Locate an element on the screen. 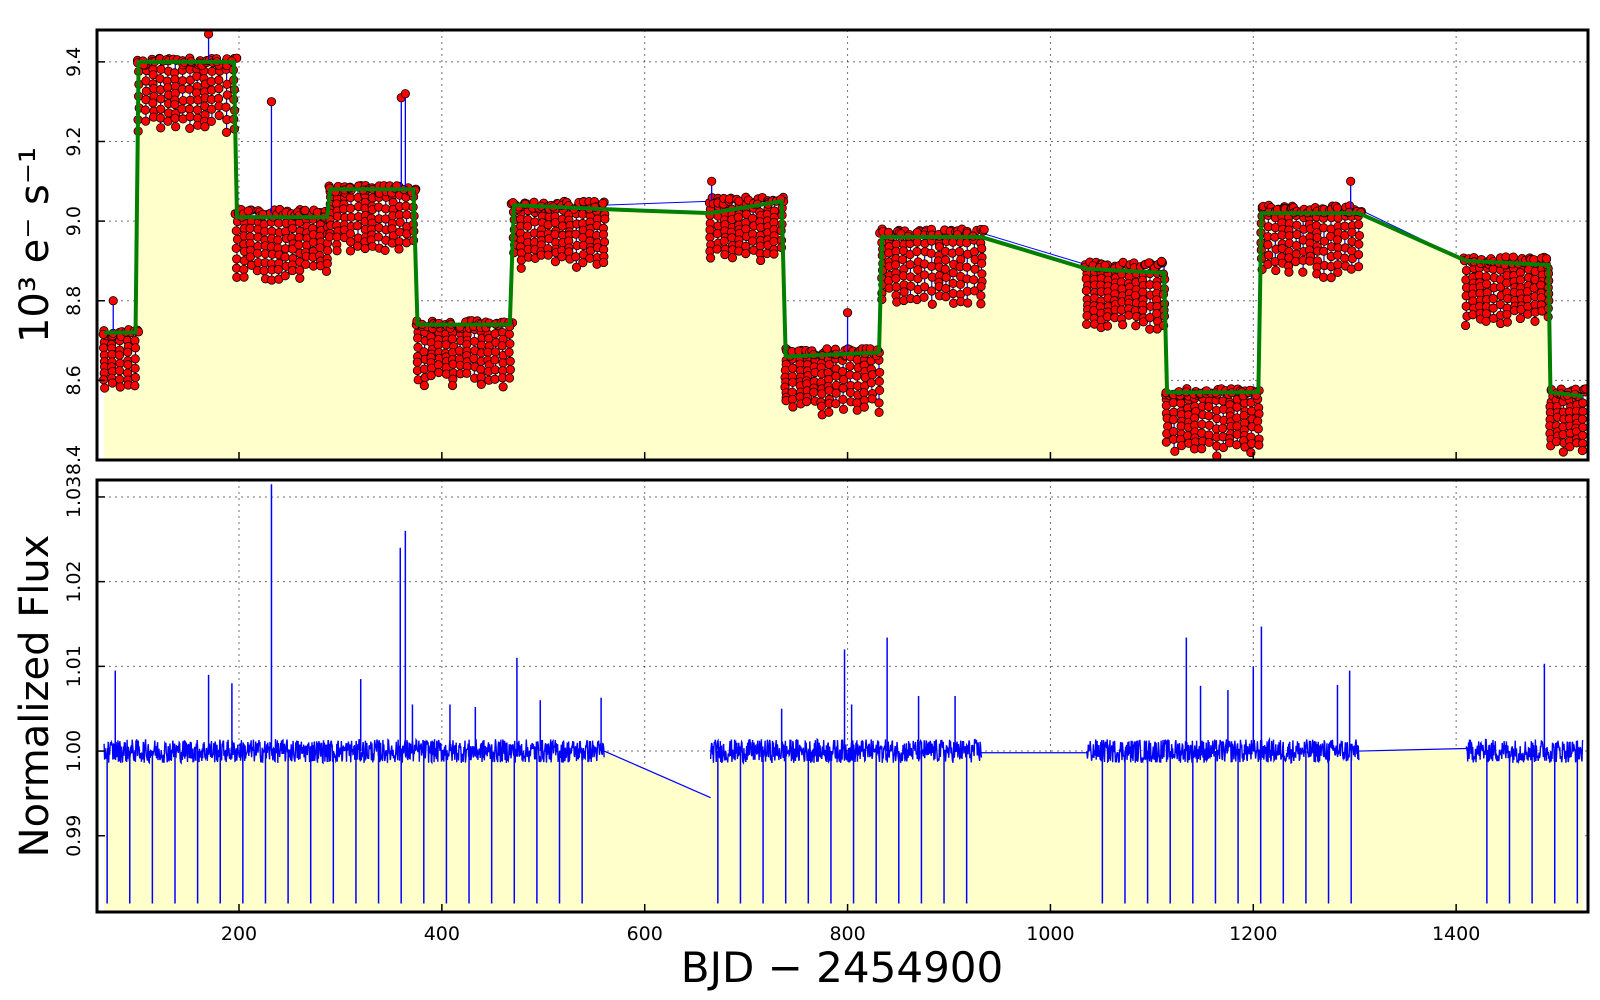  x-tick-label: 1200 is located at coordinates (1253, 934).